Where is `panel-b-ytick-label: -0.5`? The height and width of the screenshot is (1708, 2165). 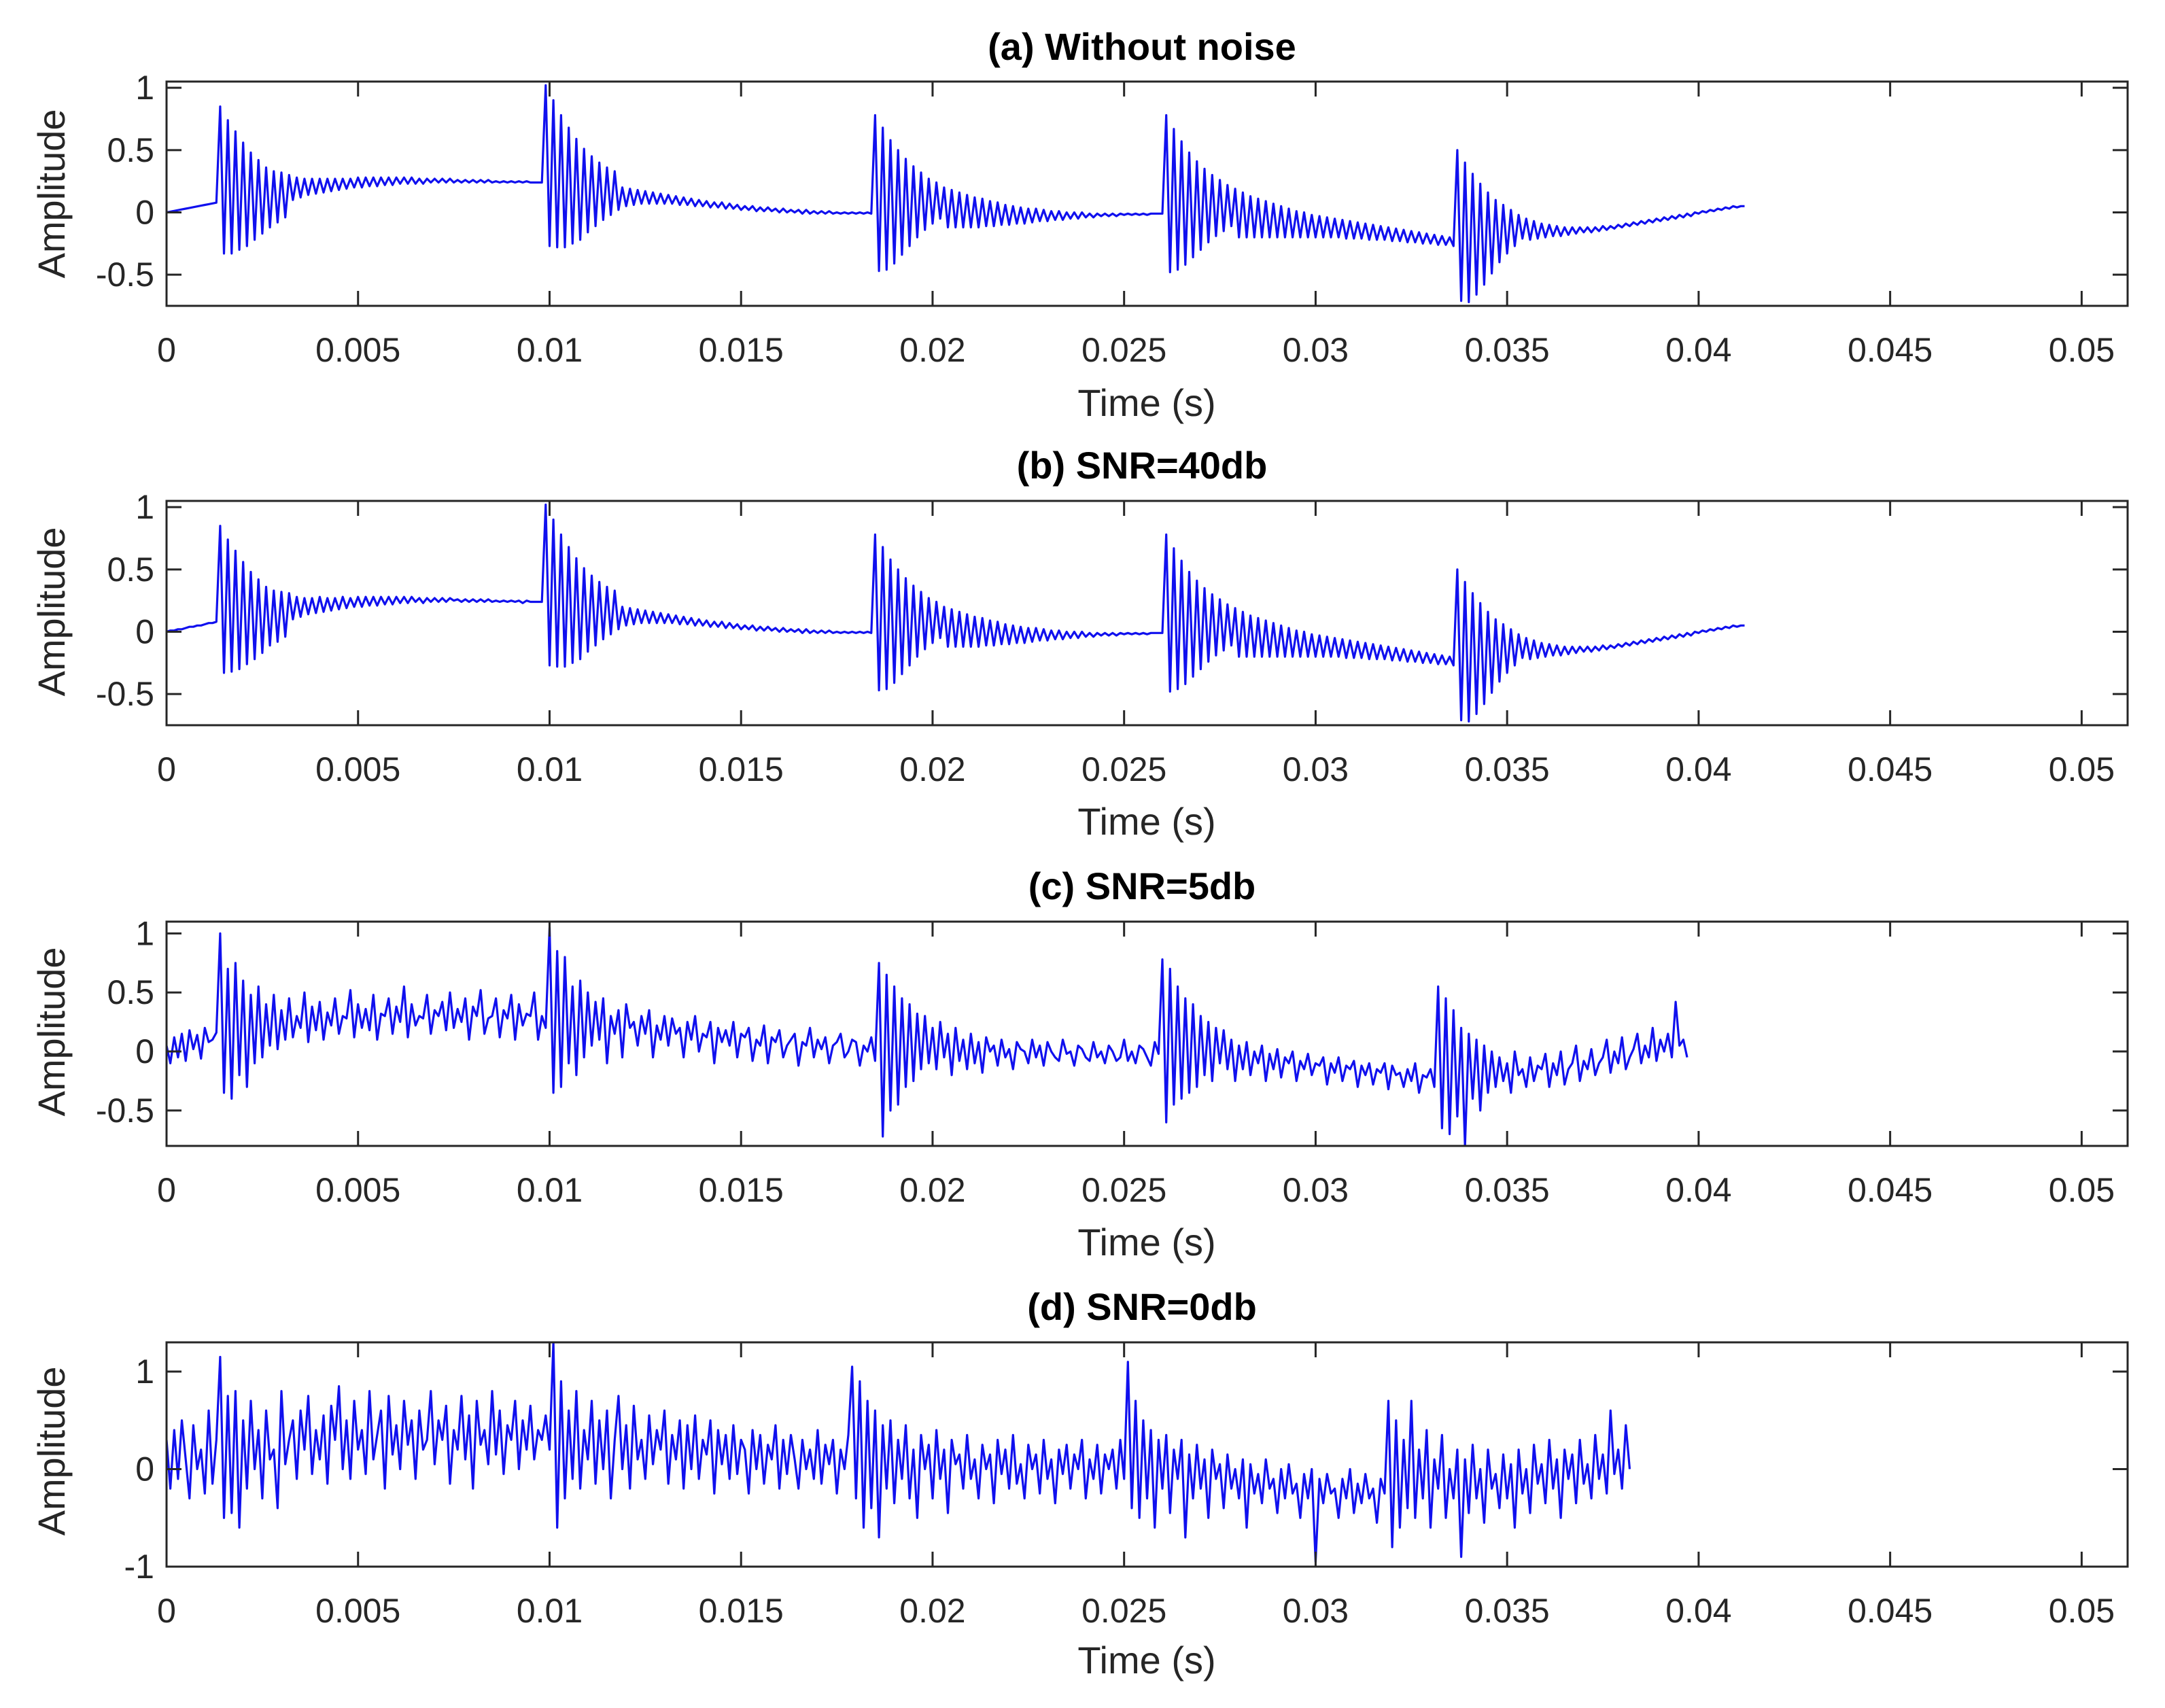 panel-b-ytick-label: -0.5 is located at coordinates (125, 694).